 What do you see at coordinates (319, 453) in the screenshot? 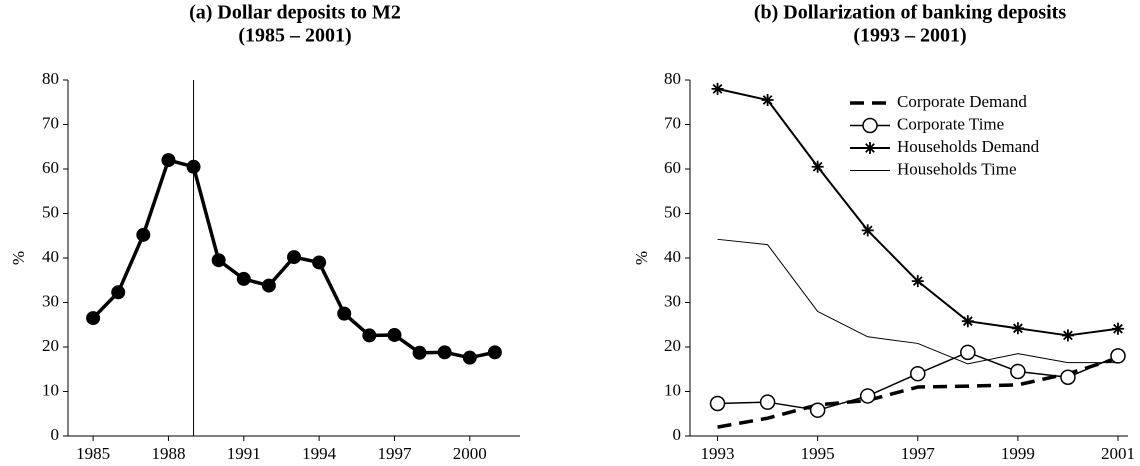
I see `x-tick-label: 1994` at bounding box center [319, 453].